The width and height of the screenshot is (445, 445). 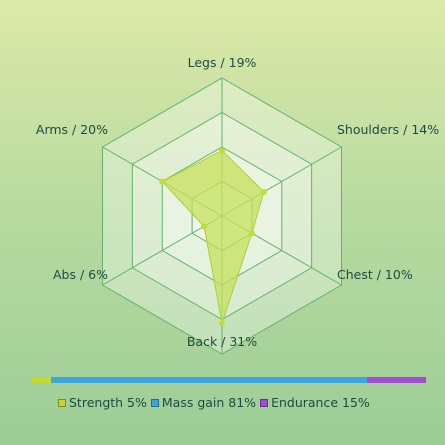 What do you see at coordinates (222, 341) in the screenshot?
I see `radar-axis-label: Back / 31%` at bounding box center [222, 341].